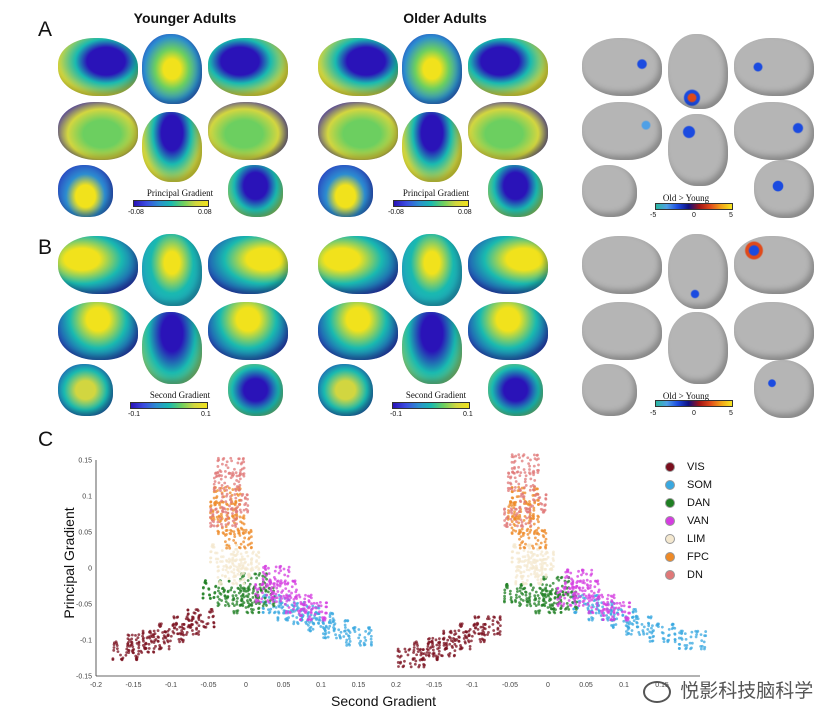  Describe the element at coordinates (670, 503) in the screenshot. I see `legend-marker` at that location.